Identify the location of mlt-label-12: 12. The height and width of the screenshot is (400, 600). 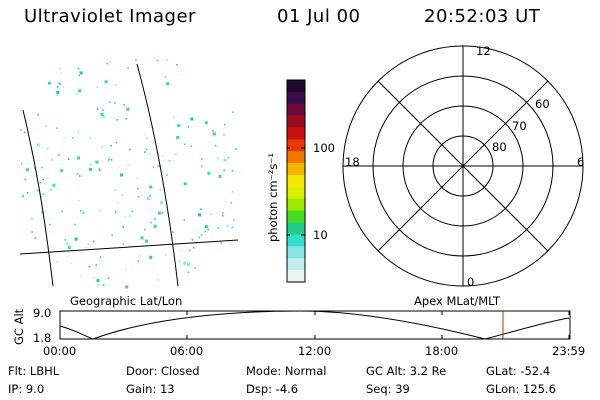
(483, 51).